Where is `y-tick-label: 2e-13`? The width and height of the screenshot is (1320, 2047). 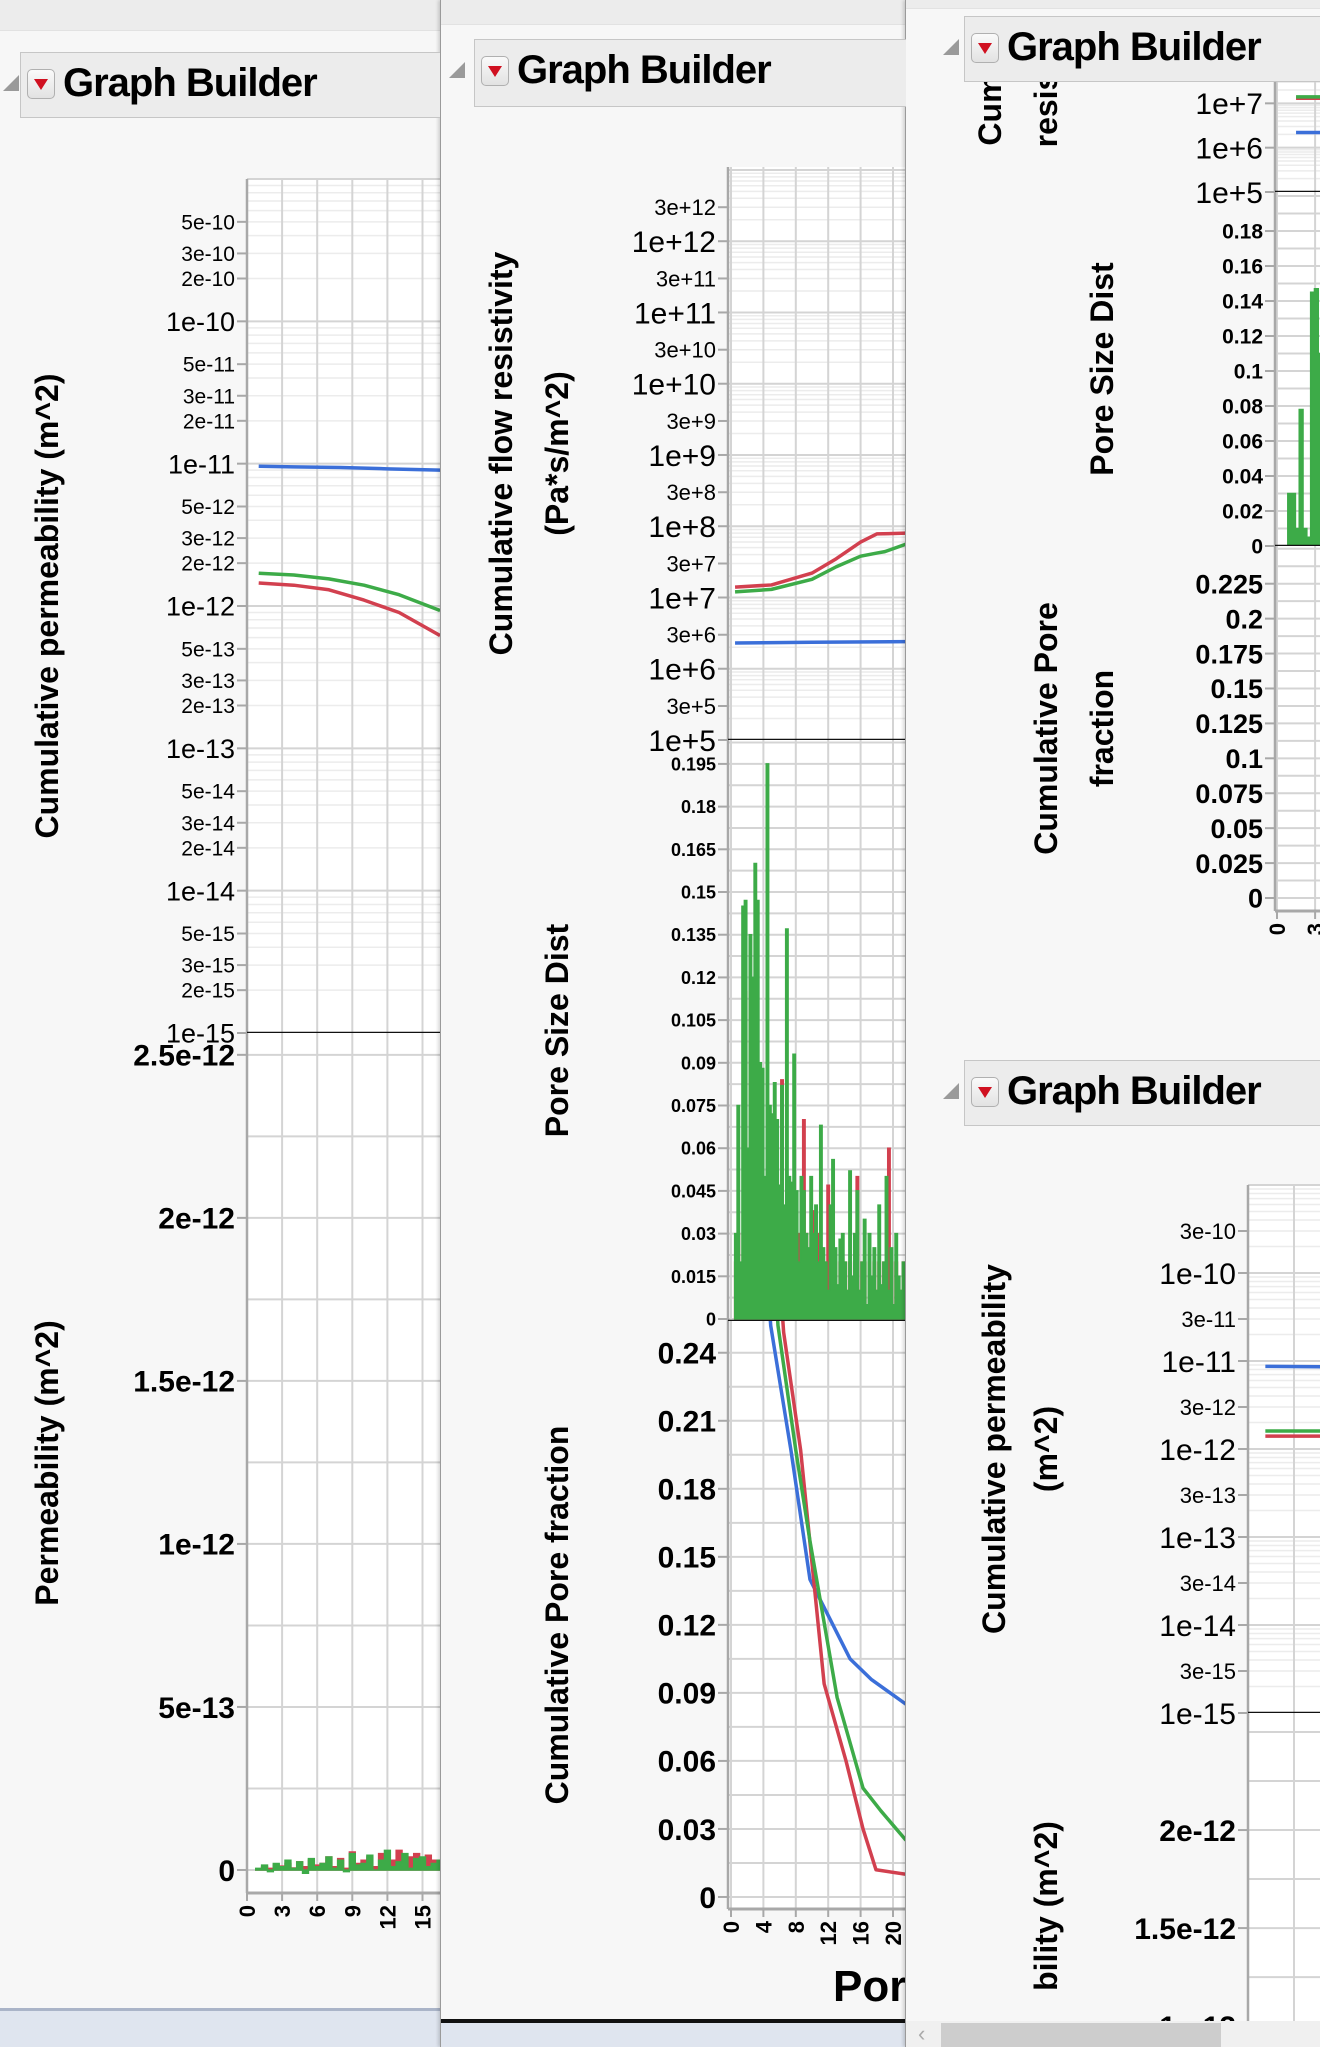
y-tick-label: 2e-13 is located at coordinates (208, 706).